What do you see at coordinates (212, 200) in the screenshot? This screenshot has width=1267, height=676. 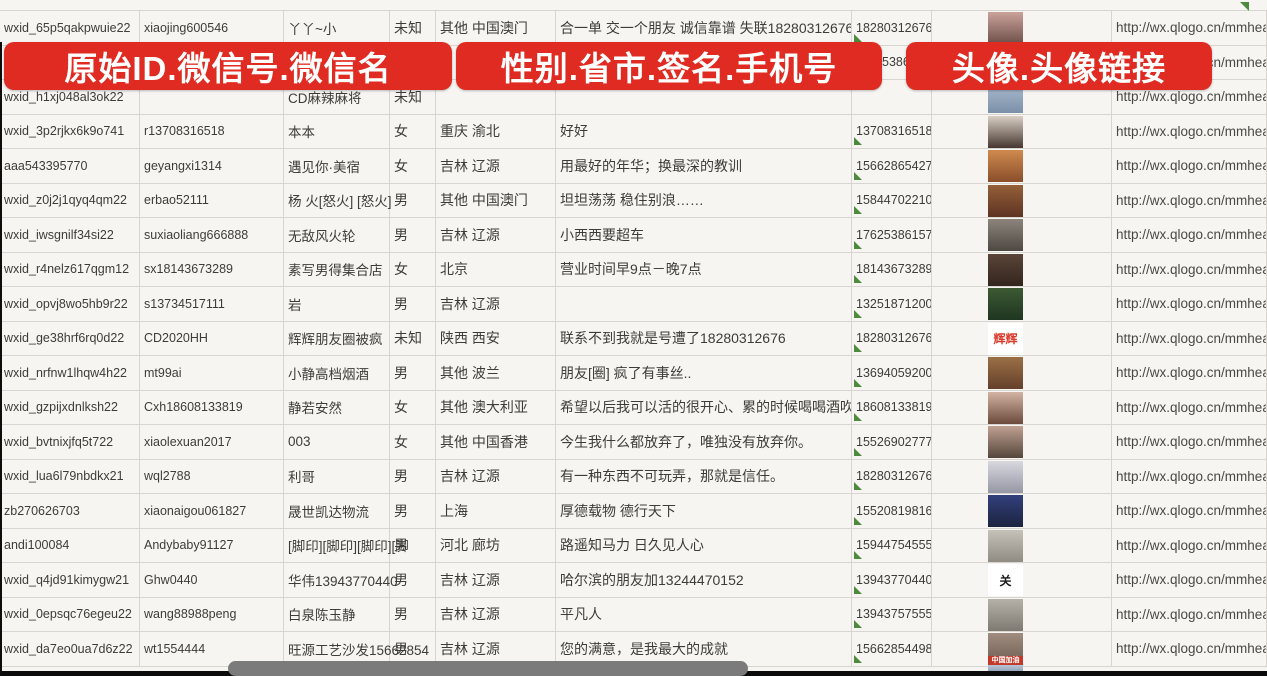 I see `cell-wechat-id: erbao52111` at bounding box center [212, 200].